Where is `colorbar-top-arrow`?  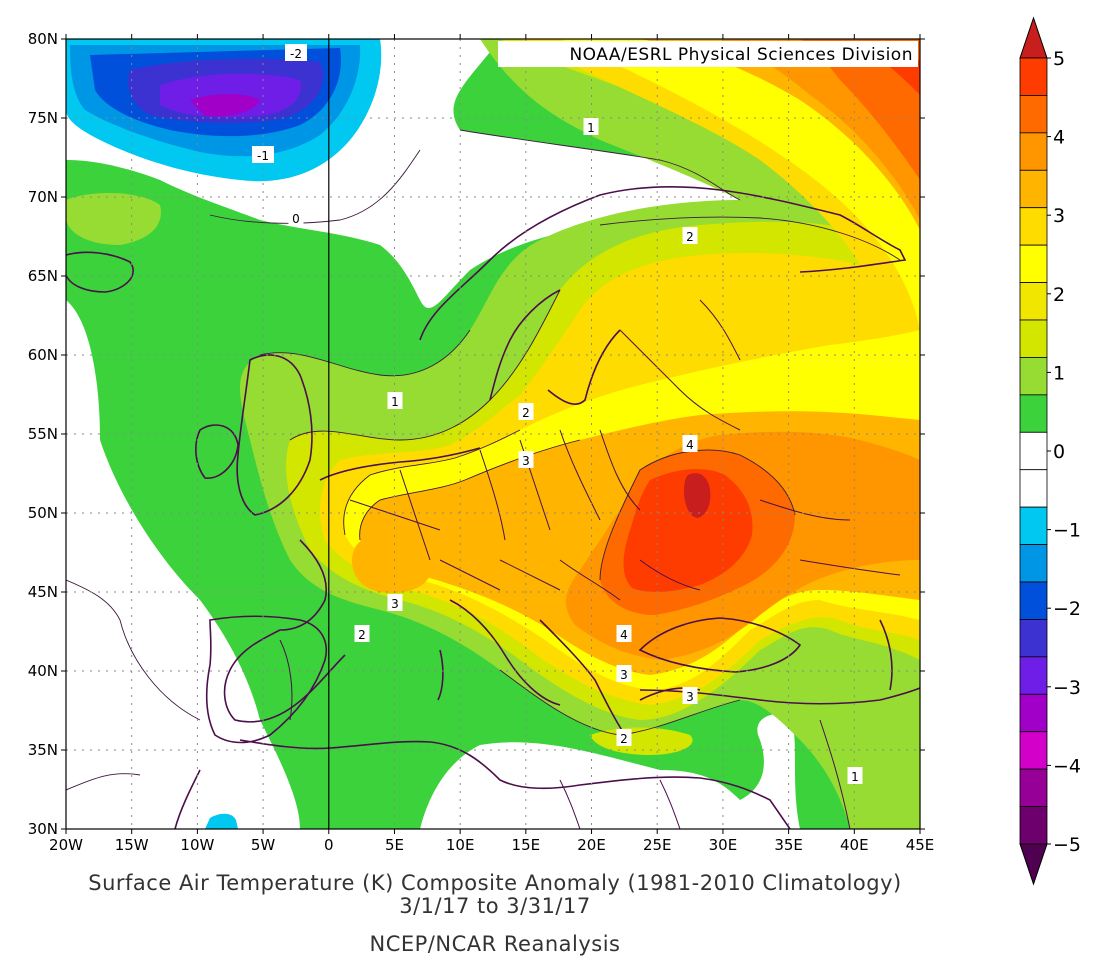
colorbar-top-arrow is located at coordinates (1033, 37).